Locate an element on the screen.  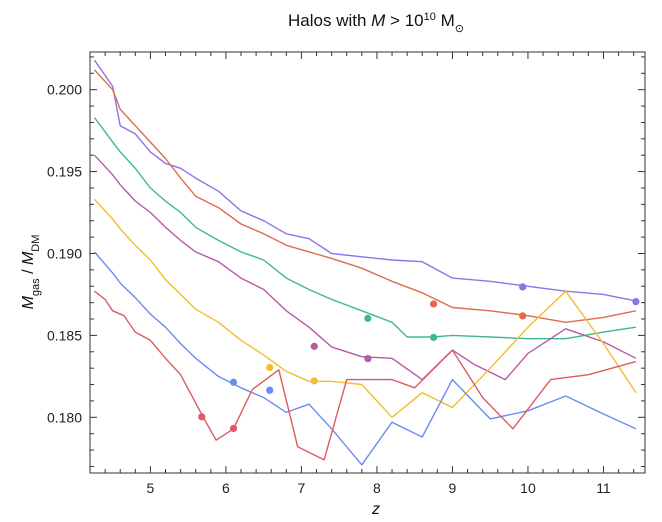
chart-title: Halos with M > 1010 M⊙ is located at coordinates (376, 23).